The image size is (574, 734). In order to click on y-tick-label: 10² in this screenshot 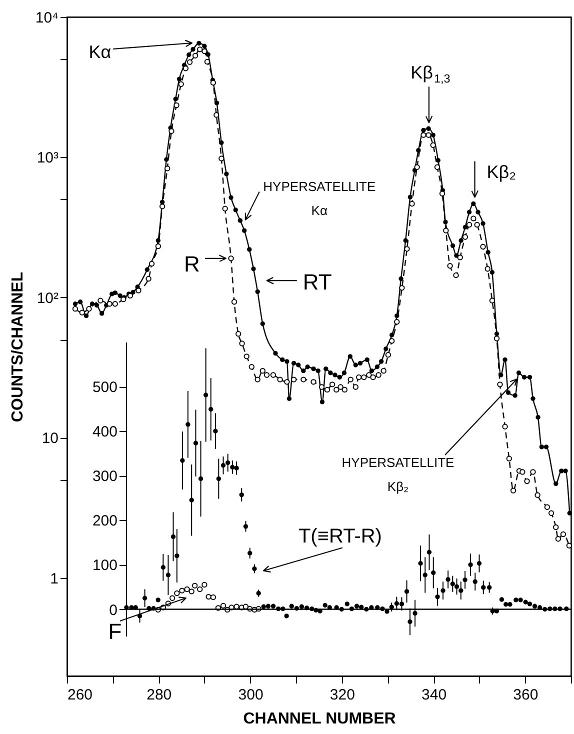, I will do `click(47, 298)`.